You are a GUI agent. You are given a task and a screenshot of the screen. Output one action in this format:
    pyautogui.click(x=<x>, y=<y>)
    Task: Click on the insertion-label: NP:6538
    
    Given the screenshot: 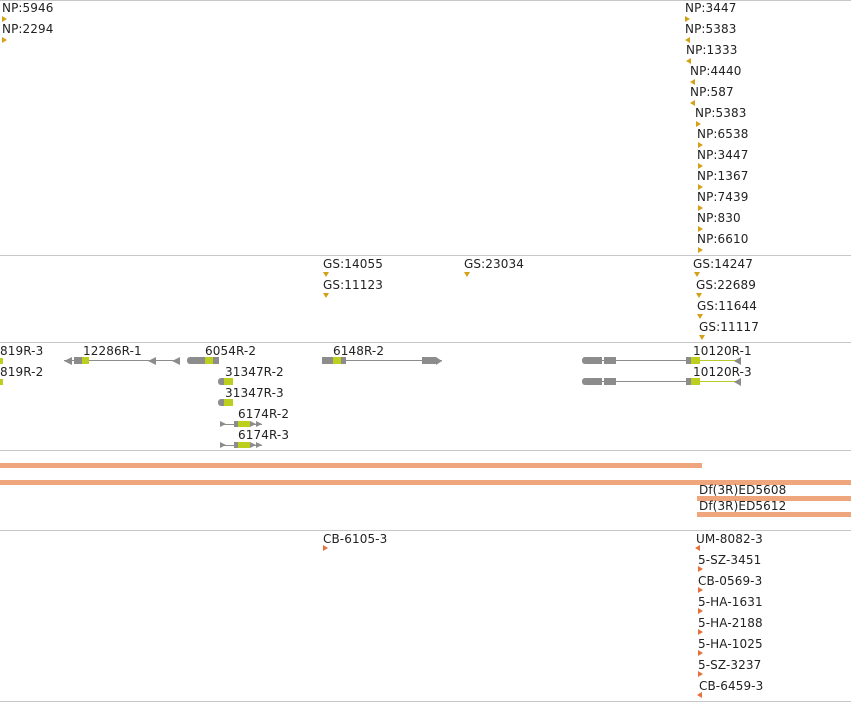 What is the action you would take?
    pyautogui.click(x=723, y=134)
    